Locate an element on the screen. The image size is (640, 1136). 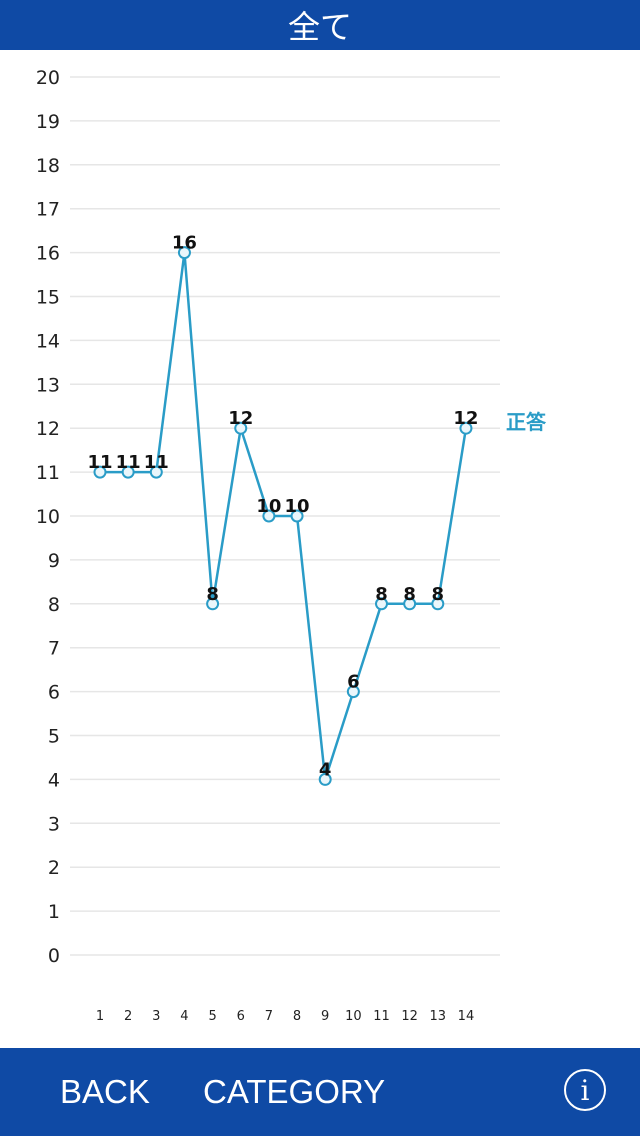
y-tick-label: 19 is located at coordinates (48, 122).